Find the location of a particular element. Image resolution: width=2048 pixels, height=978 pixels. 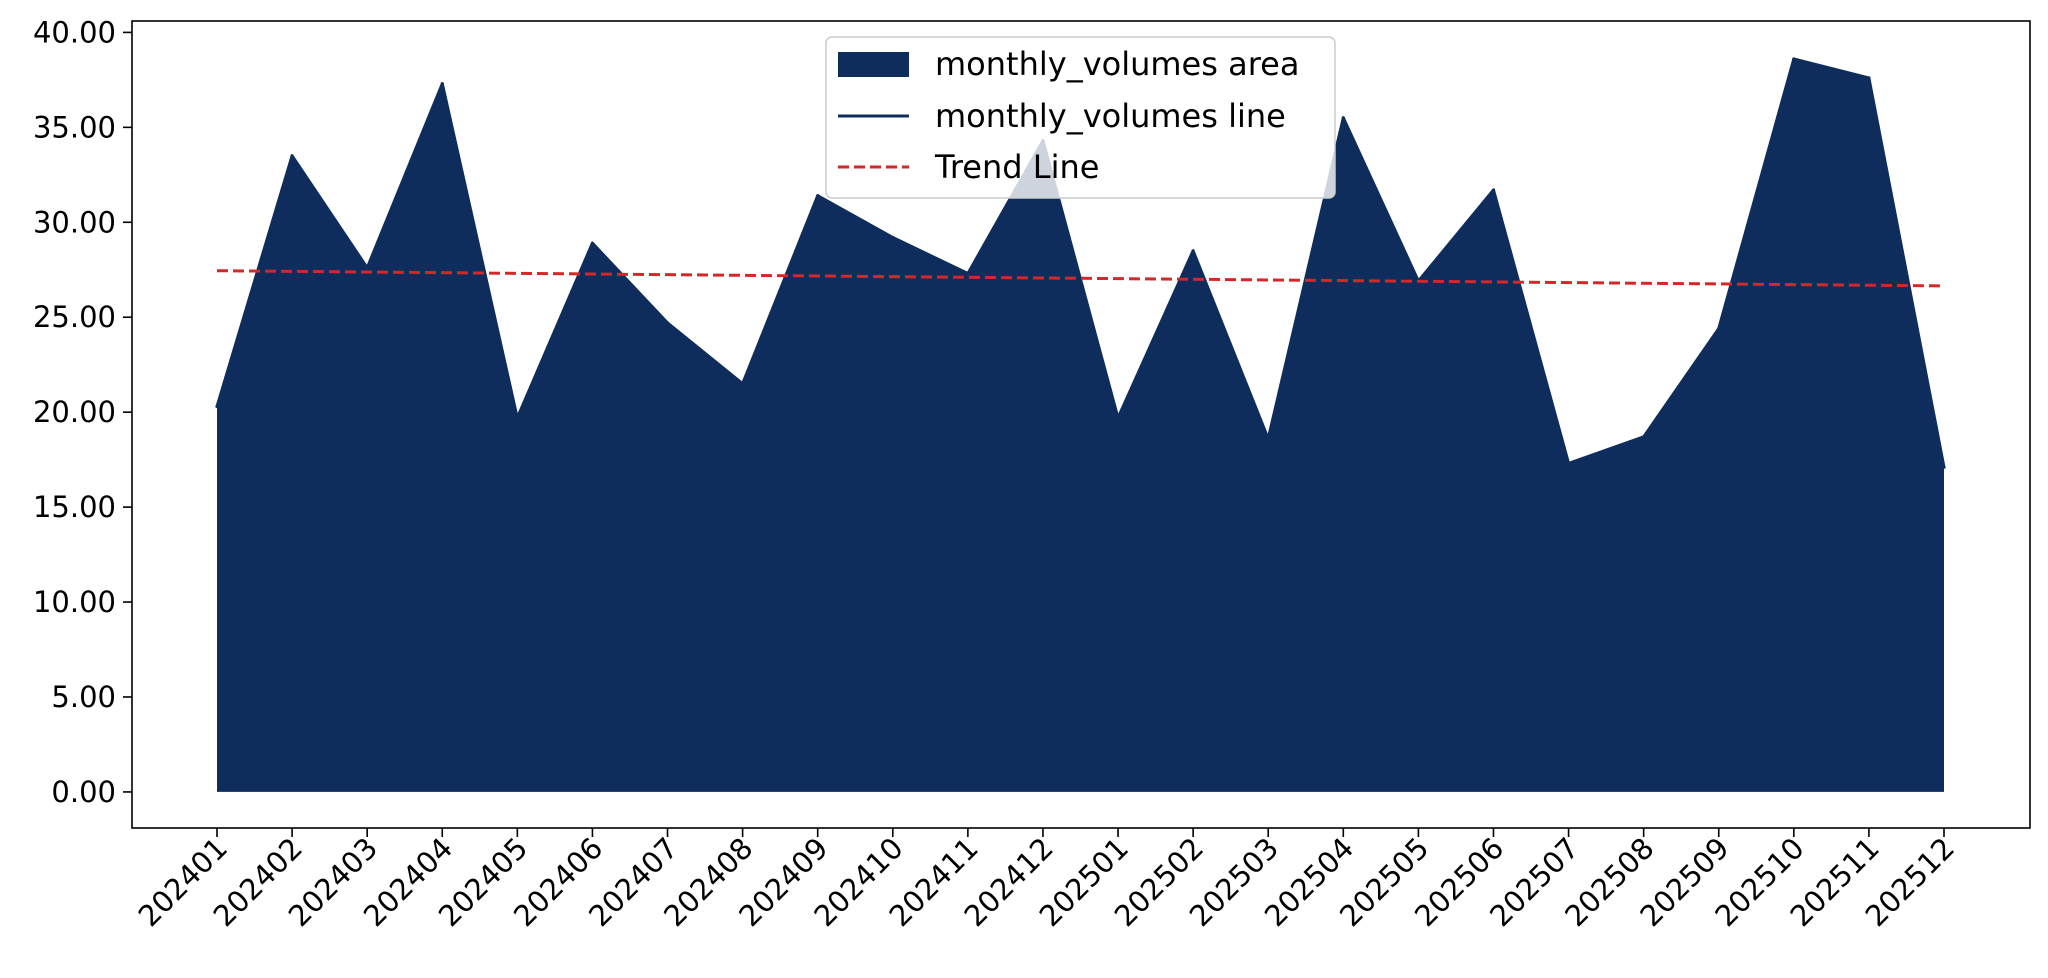

y-tick-label: 40.00 is located at coordinates (74, 32).